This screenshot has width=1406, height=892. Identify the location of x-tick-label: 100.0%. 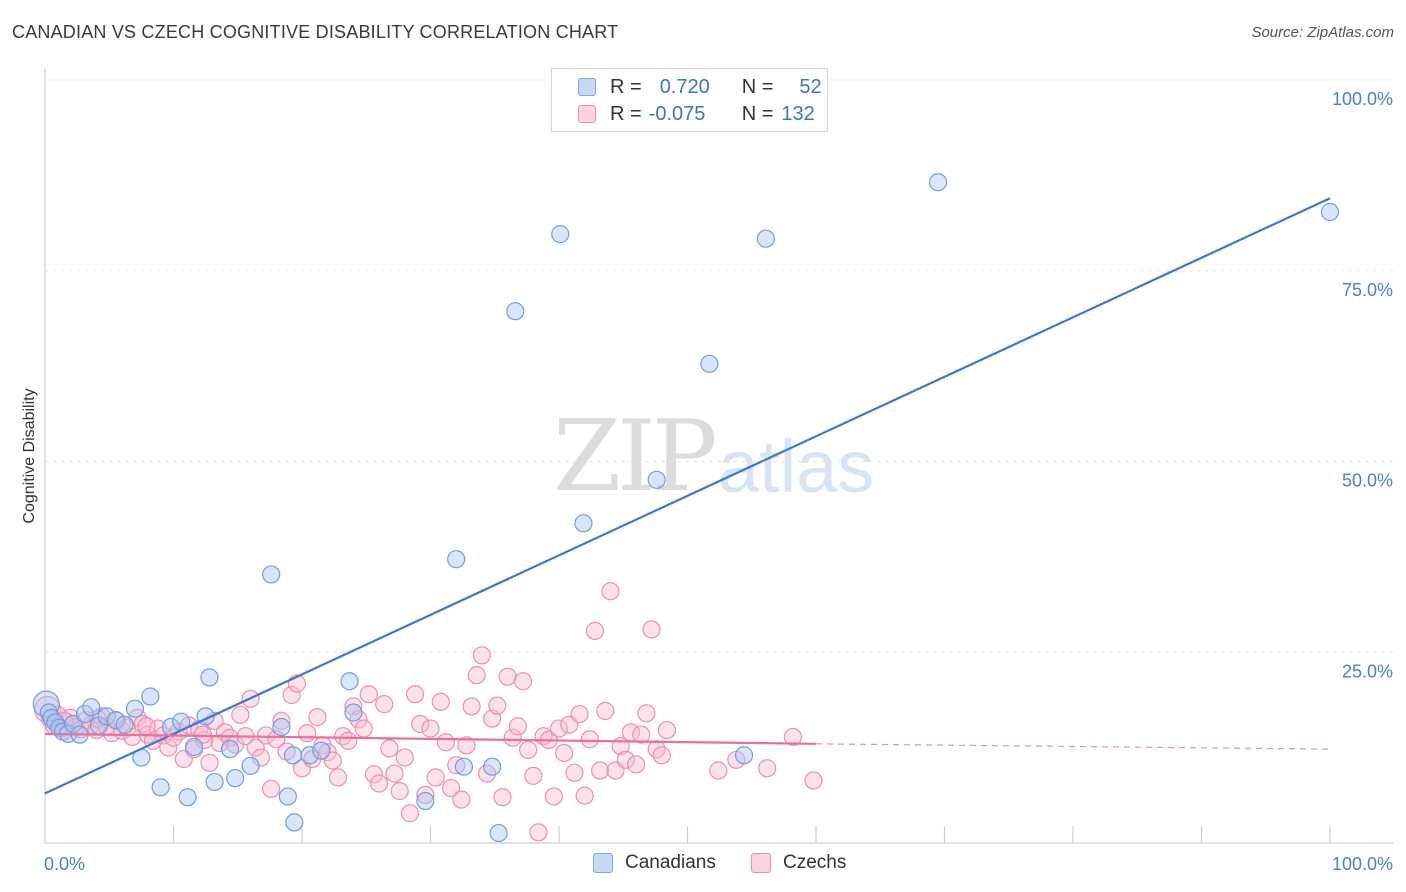
(1362, 864).